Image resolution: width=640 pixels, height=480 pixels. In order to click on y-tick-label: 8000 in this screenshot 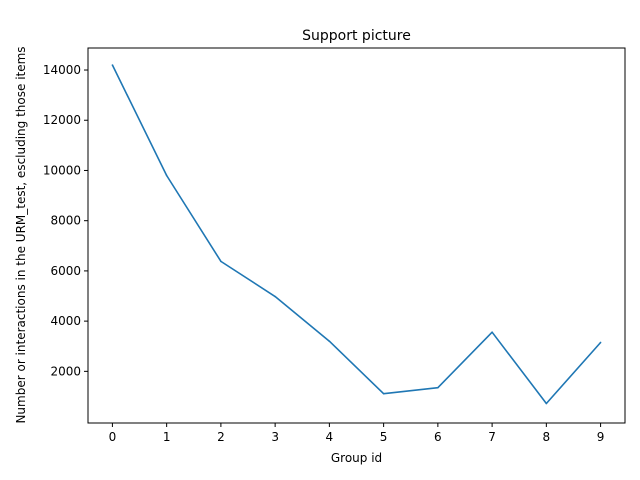, I will do `click(65, 221)`.